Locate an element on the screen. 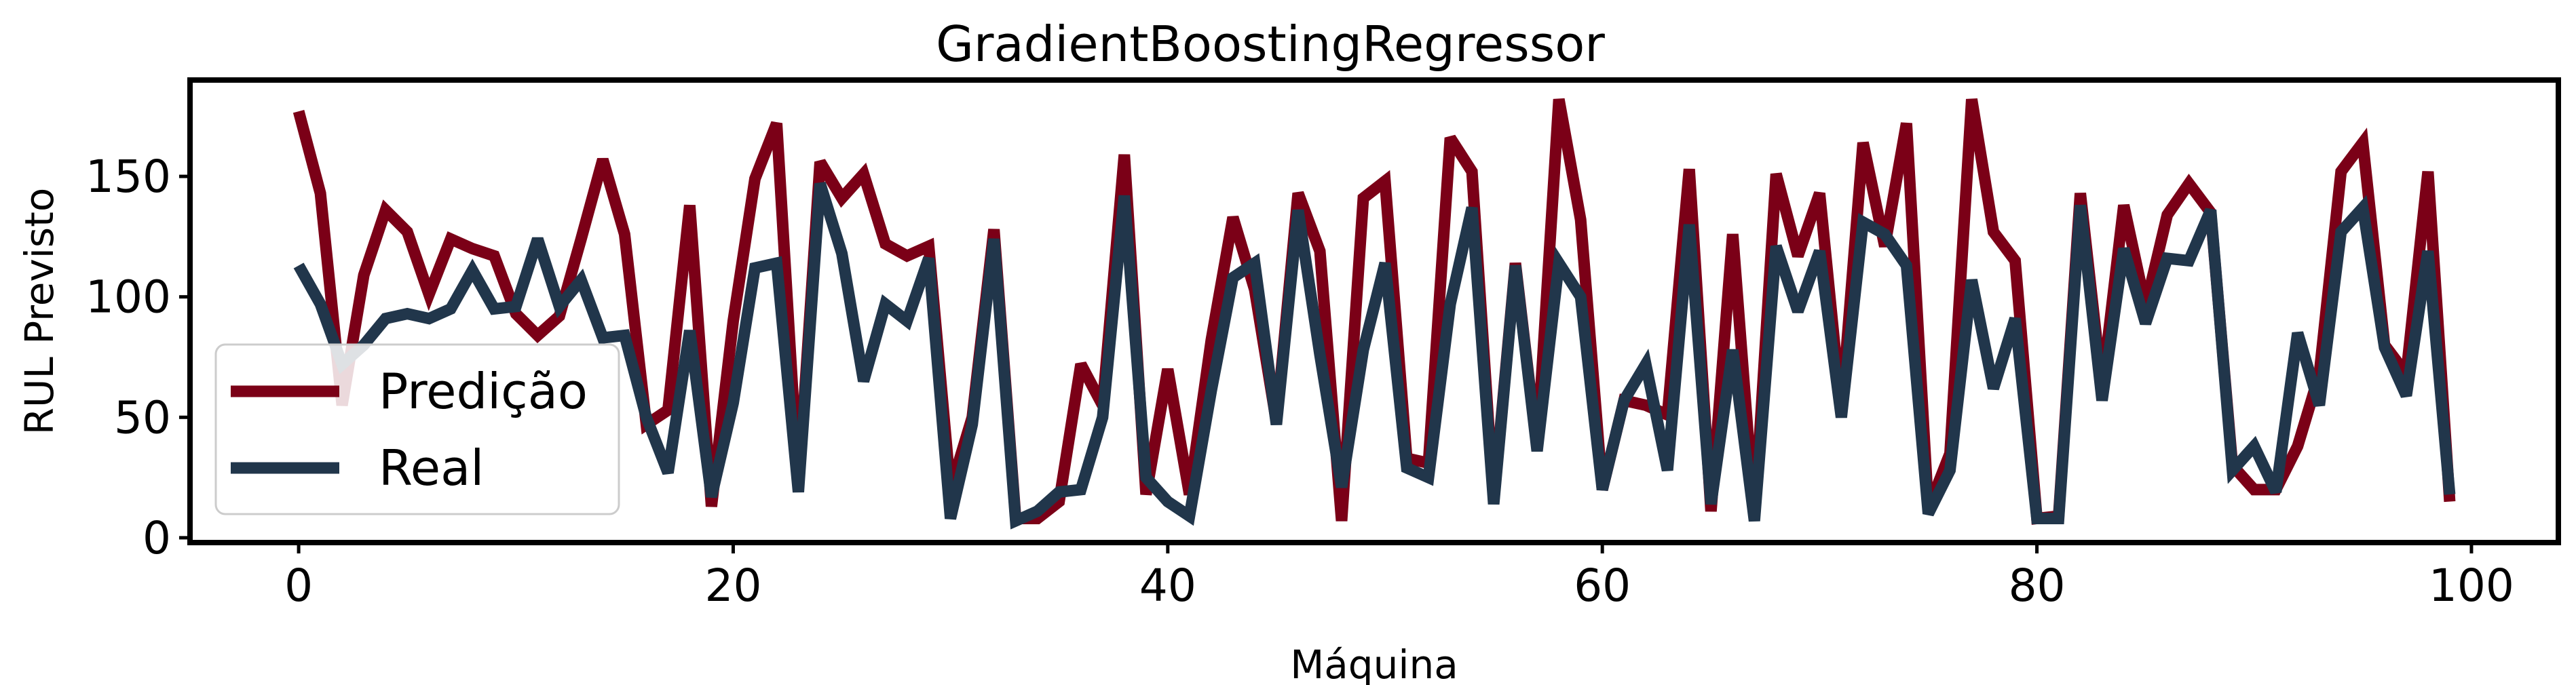  y-tick-label: 100 is located at coordinates (128, 298).